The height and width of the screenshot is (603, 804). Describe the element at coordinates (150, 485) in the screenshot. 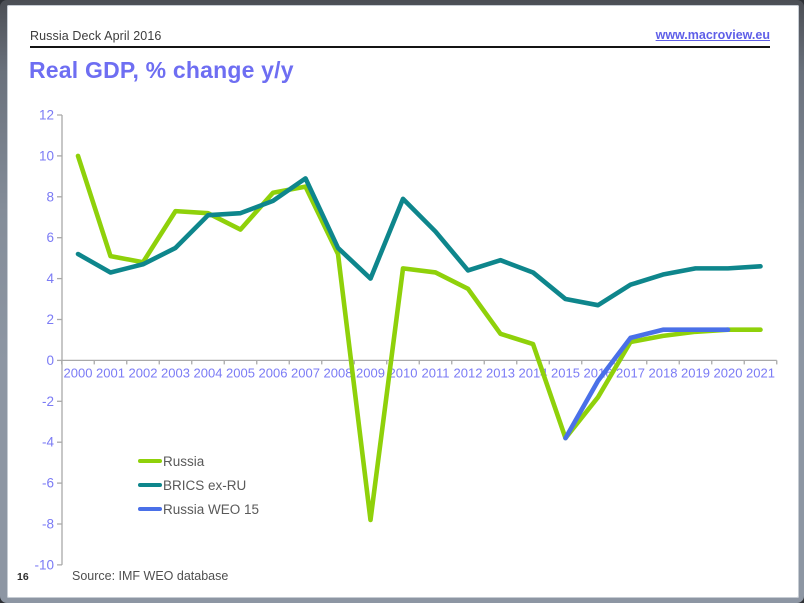

I see `legend-swatch-brics-icon` at that location.